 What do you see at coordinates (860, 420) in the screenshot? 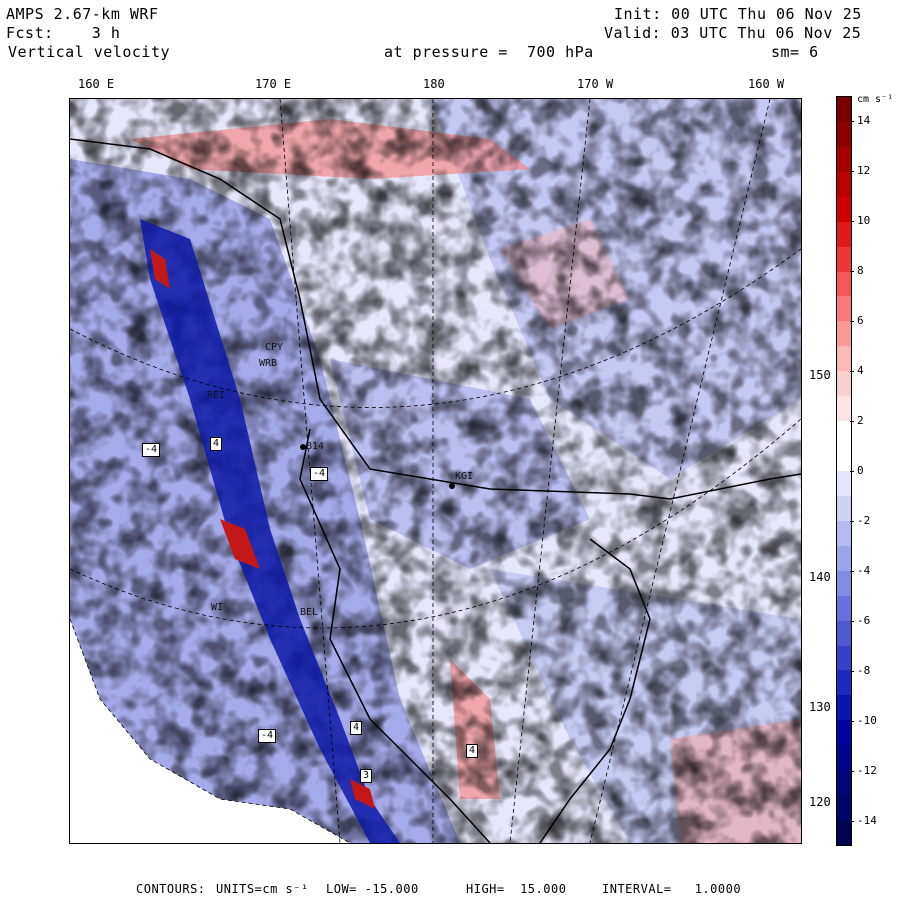
I see `colorbar-tick-label: 2` at bounding box center [860, 420].